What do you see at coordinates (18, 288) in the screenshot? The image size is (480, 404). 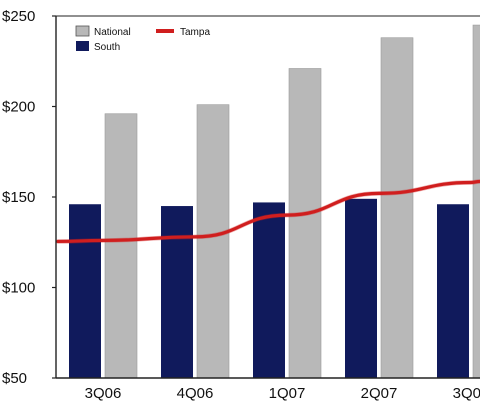 I see `y-tick-label-100: $100` at bounding box center [18, 288].